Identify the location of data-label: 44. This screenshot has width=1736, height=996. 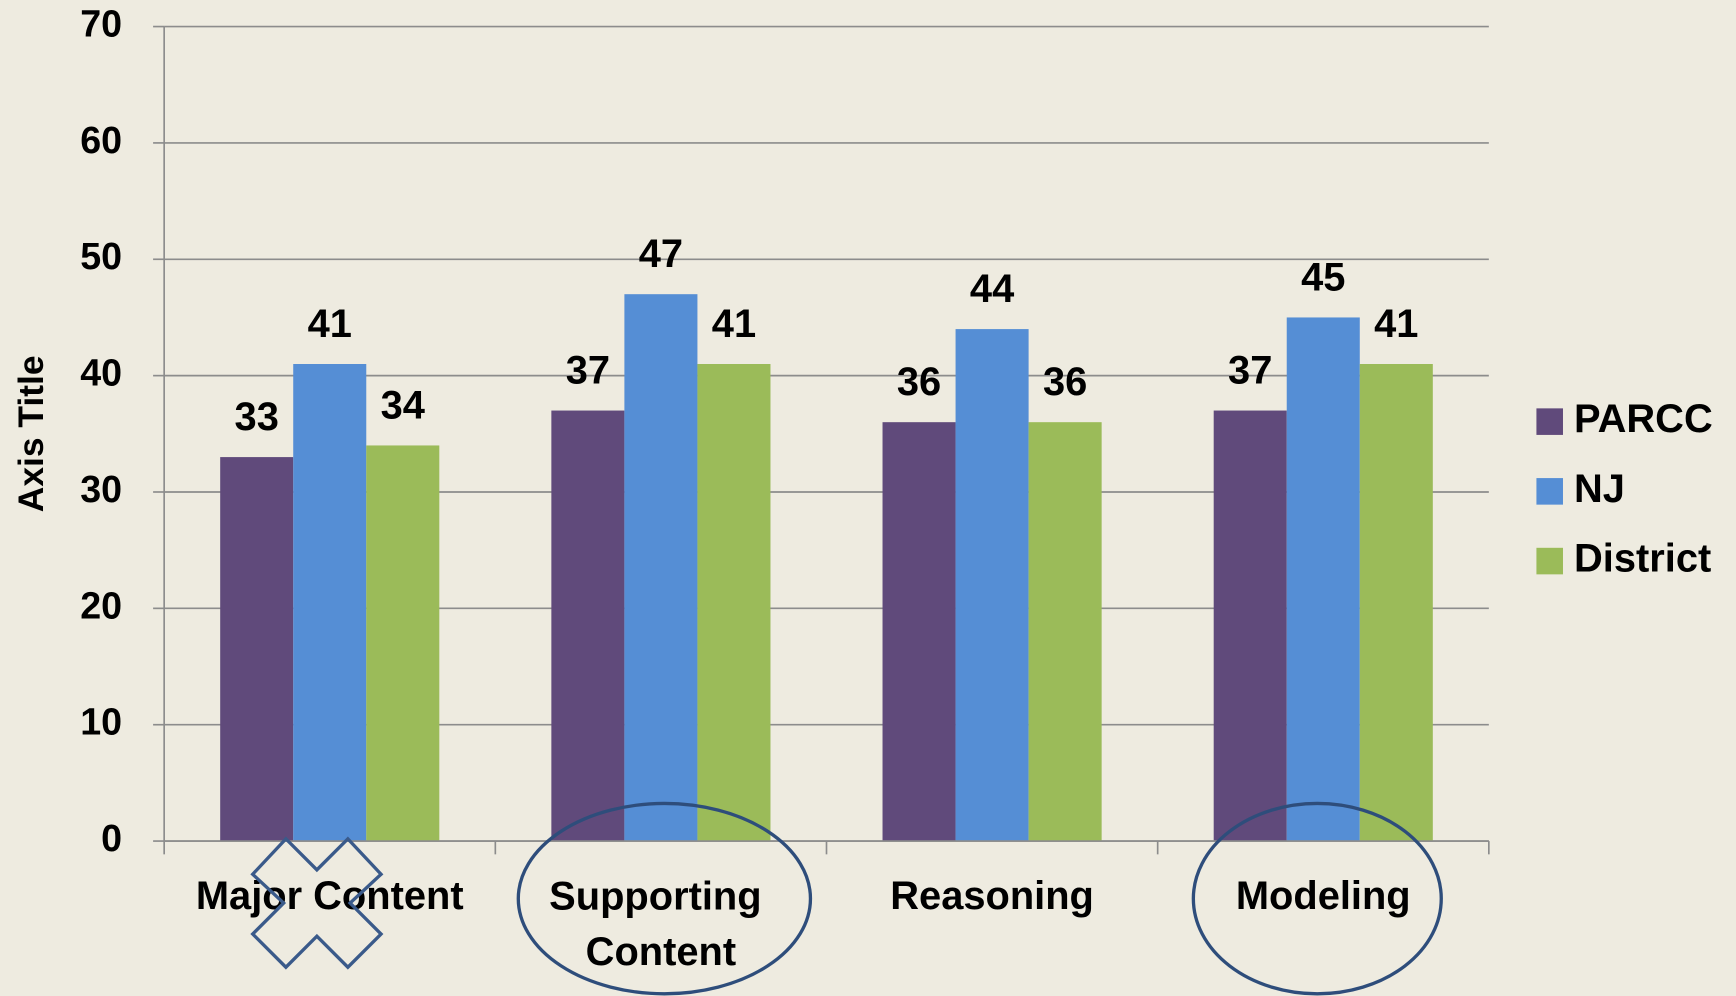
(992, 289).